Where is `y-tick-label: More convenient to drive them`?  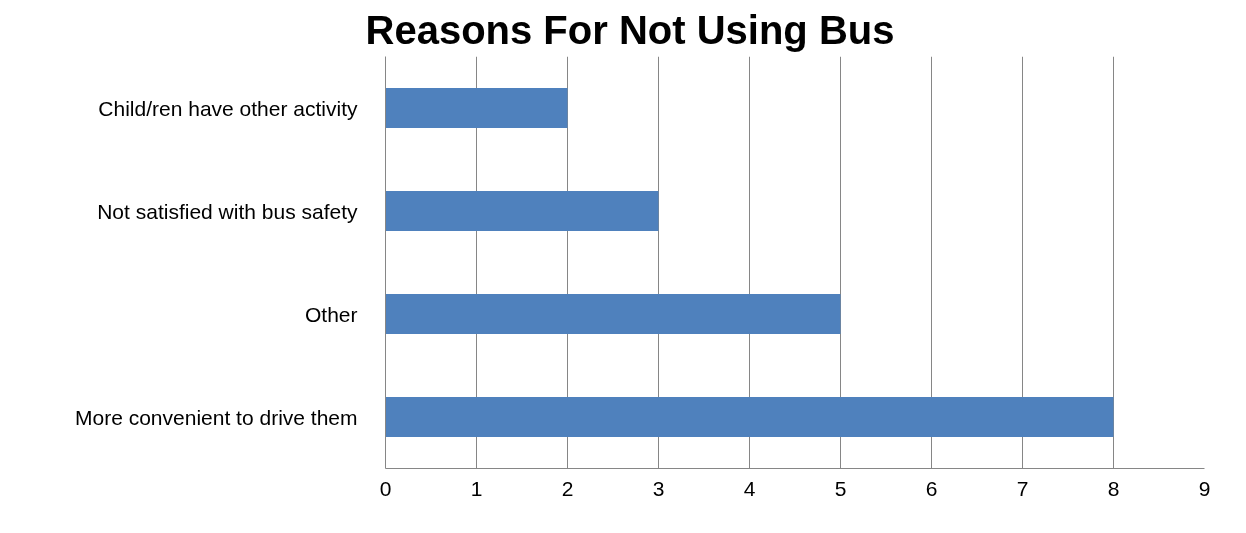 y-tick-label: More convenient to drive them is located at coordinates (216, 417).